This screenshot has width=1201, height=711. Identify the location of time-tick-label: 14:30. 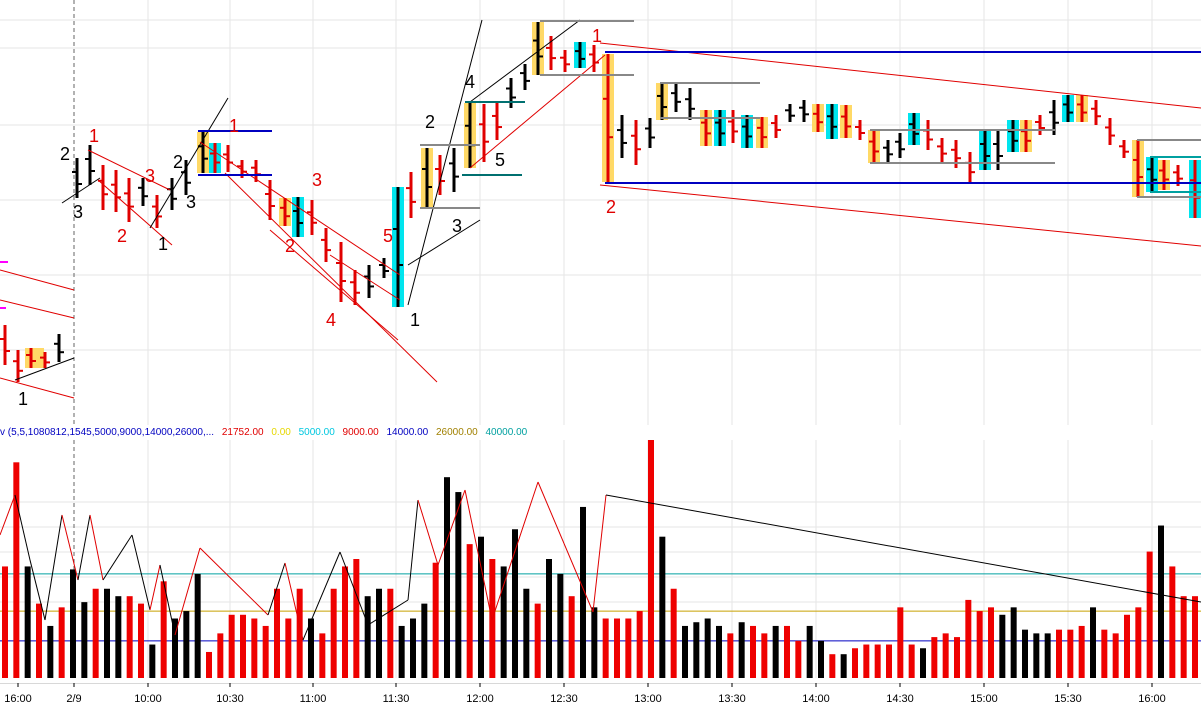
(900, 699).